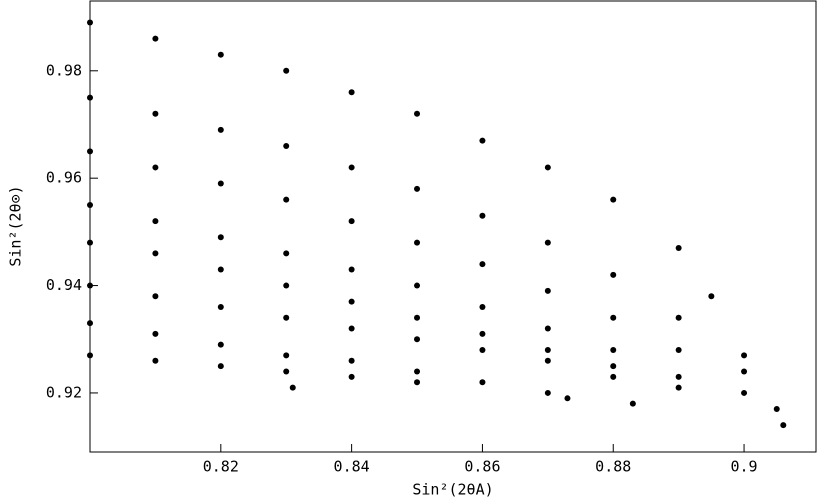 Image resolution: width=817 pixels, height=504 pixels. What do you see at coordinates (64, 285) in the screenshot?
I see `y-tick-label: 0.94` at bounding box center [64, 285].